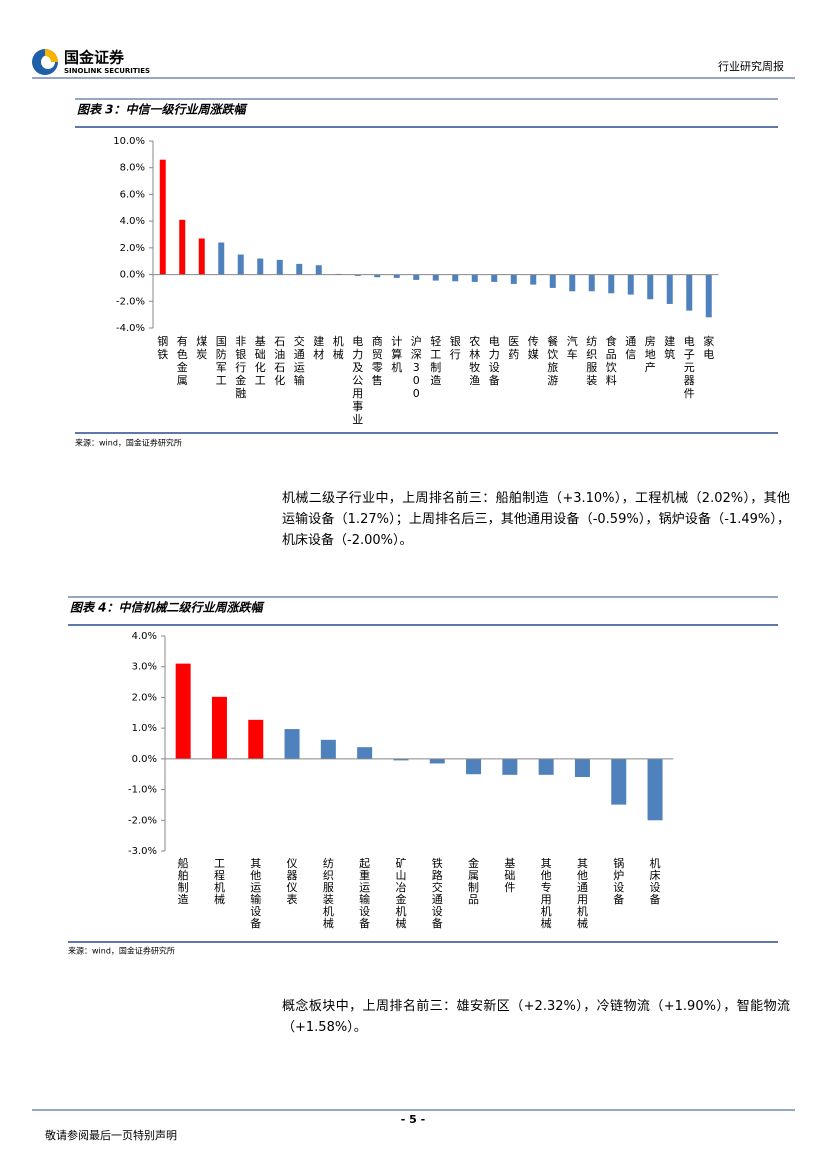 The image size is (827, 1170). I want to click on x-tick-label: 仪器仪表, so click(292, 881).